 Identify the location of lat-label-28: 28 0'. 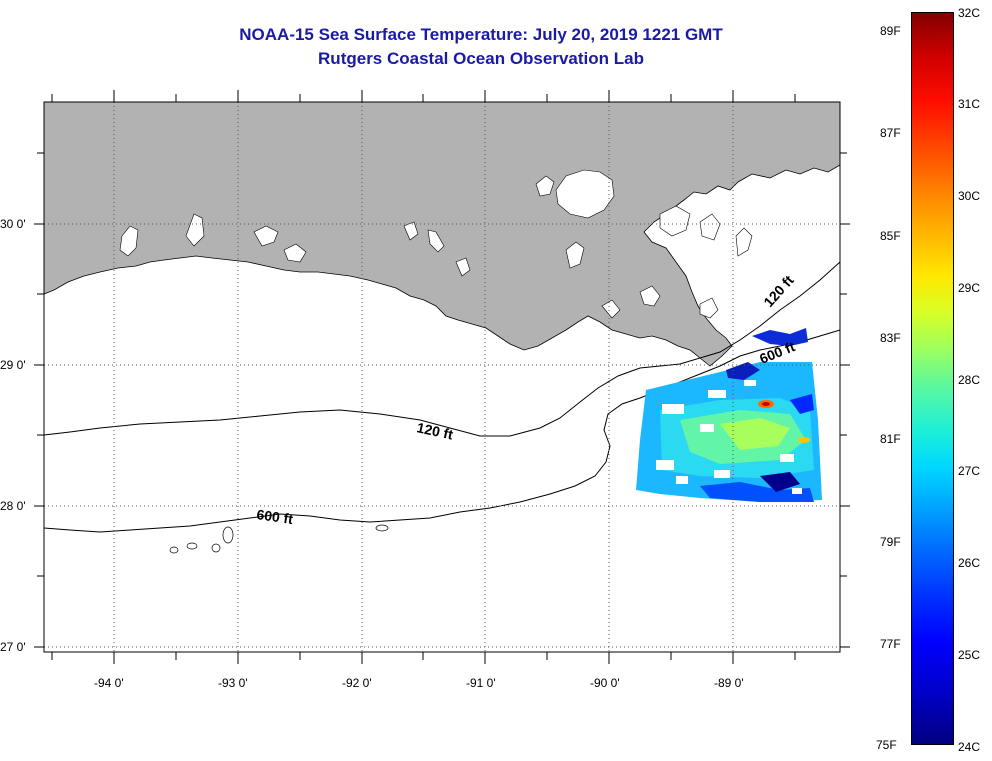
(13, 506).